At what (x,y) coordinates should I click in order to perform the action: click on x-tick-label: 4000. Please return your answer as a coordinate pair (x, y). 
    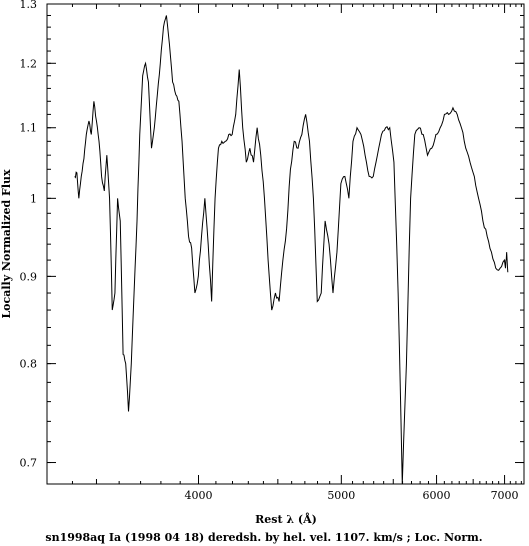
    Looking at the image, I should click on (198, 495).